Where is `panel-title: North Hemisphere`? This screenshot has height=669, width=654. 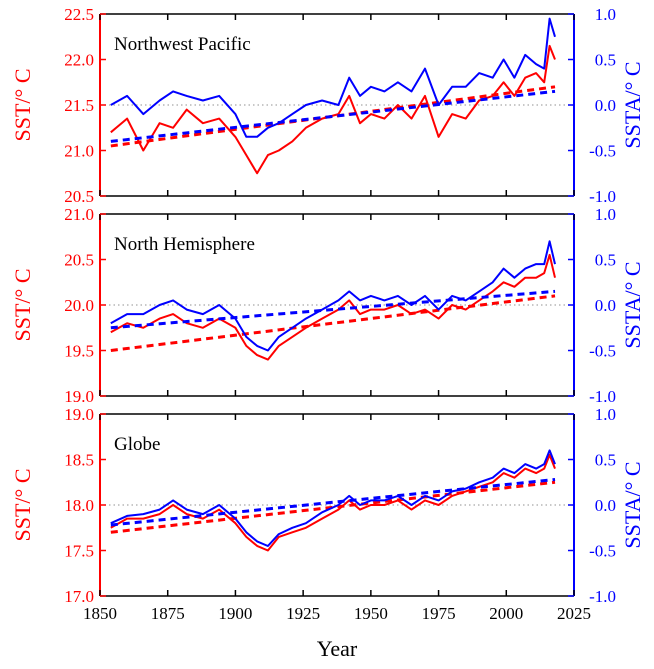 panel-title: North Hemisphere is located at coordinates (184, 244).